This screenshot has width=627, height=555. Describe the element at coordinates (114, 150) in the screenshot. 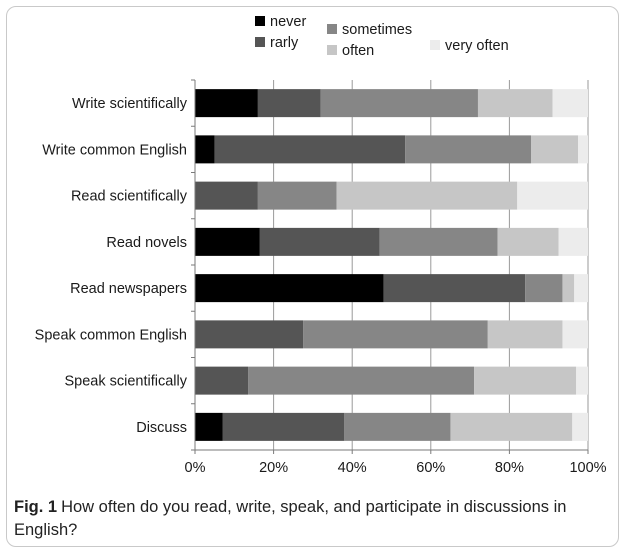

I see `category-label: Write common English` at that location.